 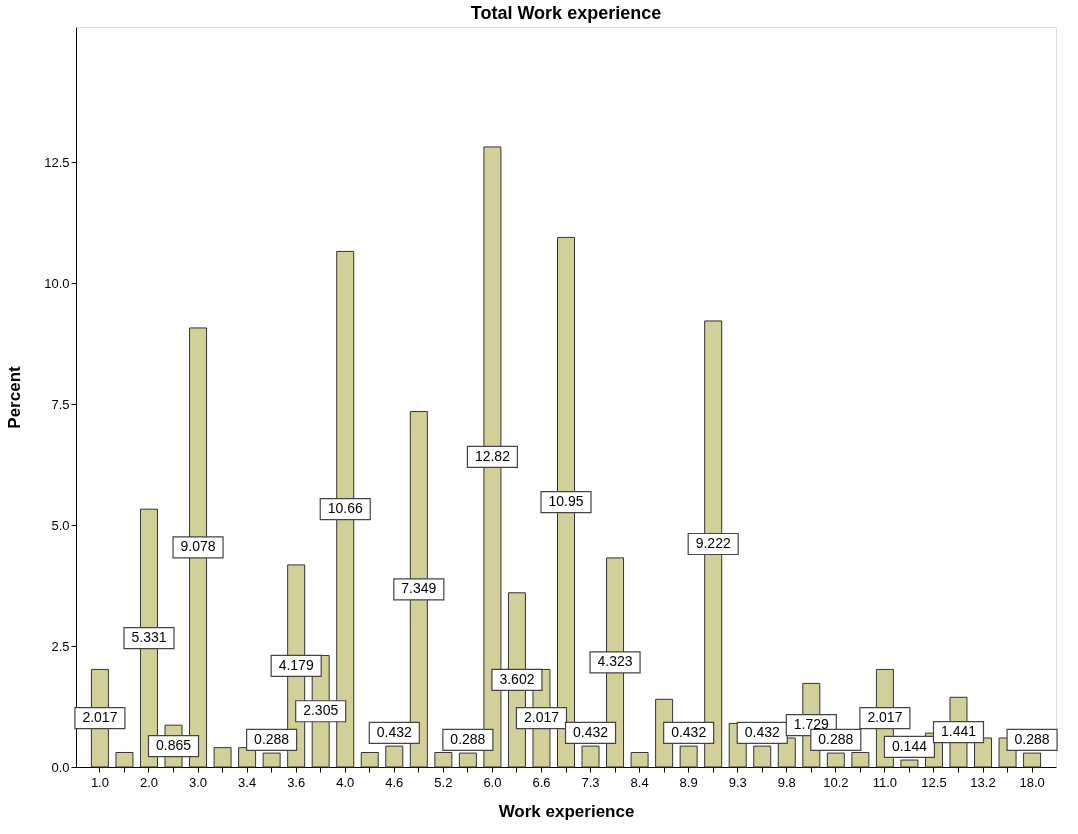 I want to click on y-tick-label: 7.5, so click(x=60, y=404).